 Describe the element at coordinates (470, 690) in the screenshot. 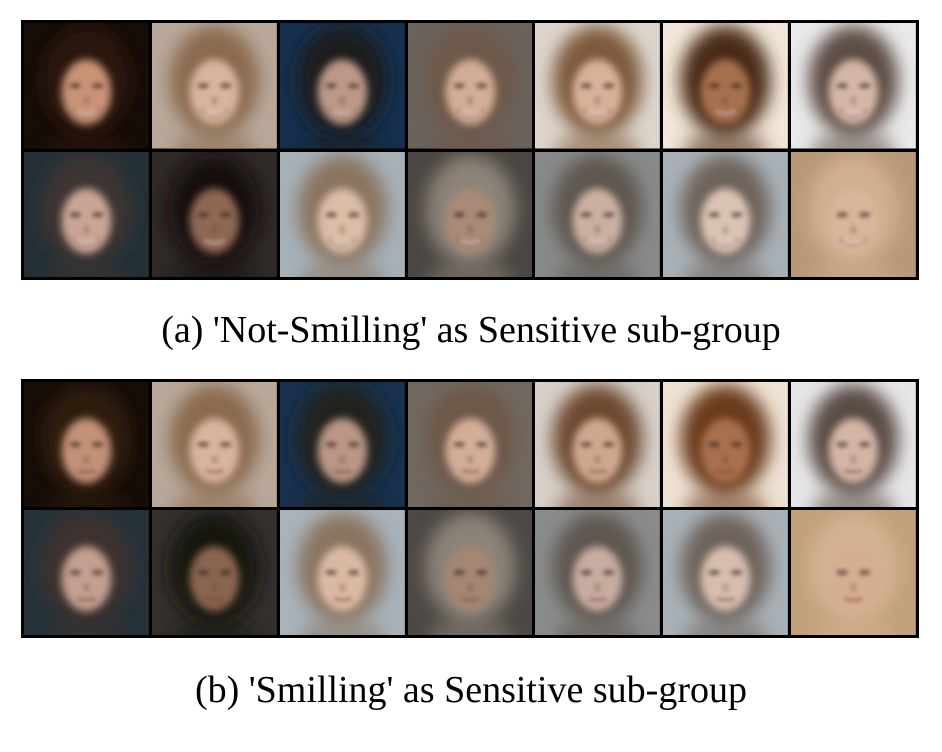

I see `caption-b: (b) 'Smilling' as Sensitive sub-group` at that location.